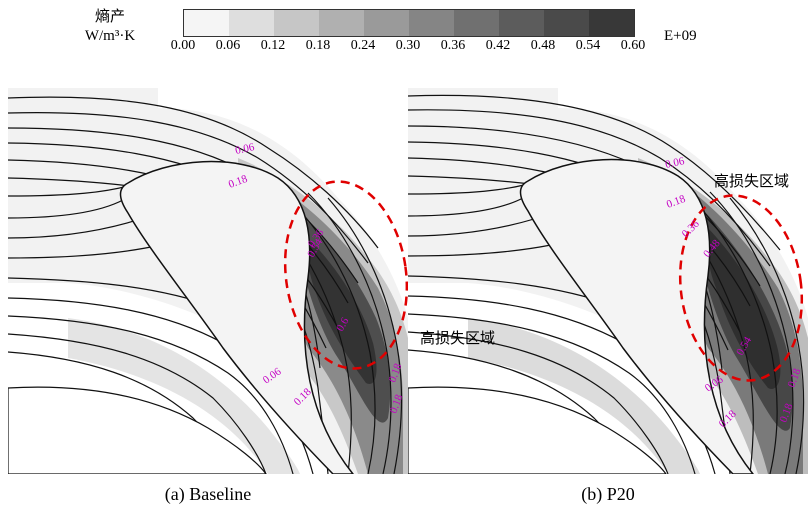 The image size is (808, 517). Describe the element at coordinates (228, 45) in the screenshot. I see `legend-tick-label: 0.06` at that location.